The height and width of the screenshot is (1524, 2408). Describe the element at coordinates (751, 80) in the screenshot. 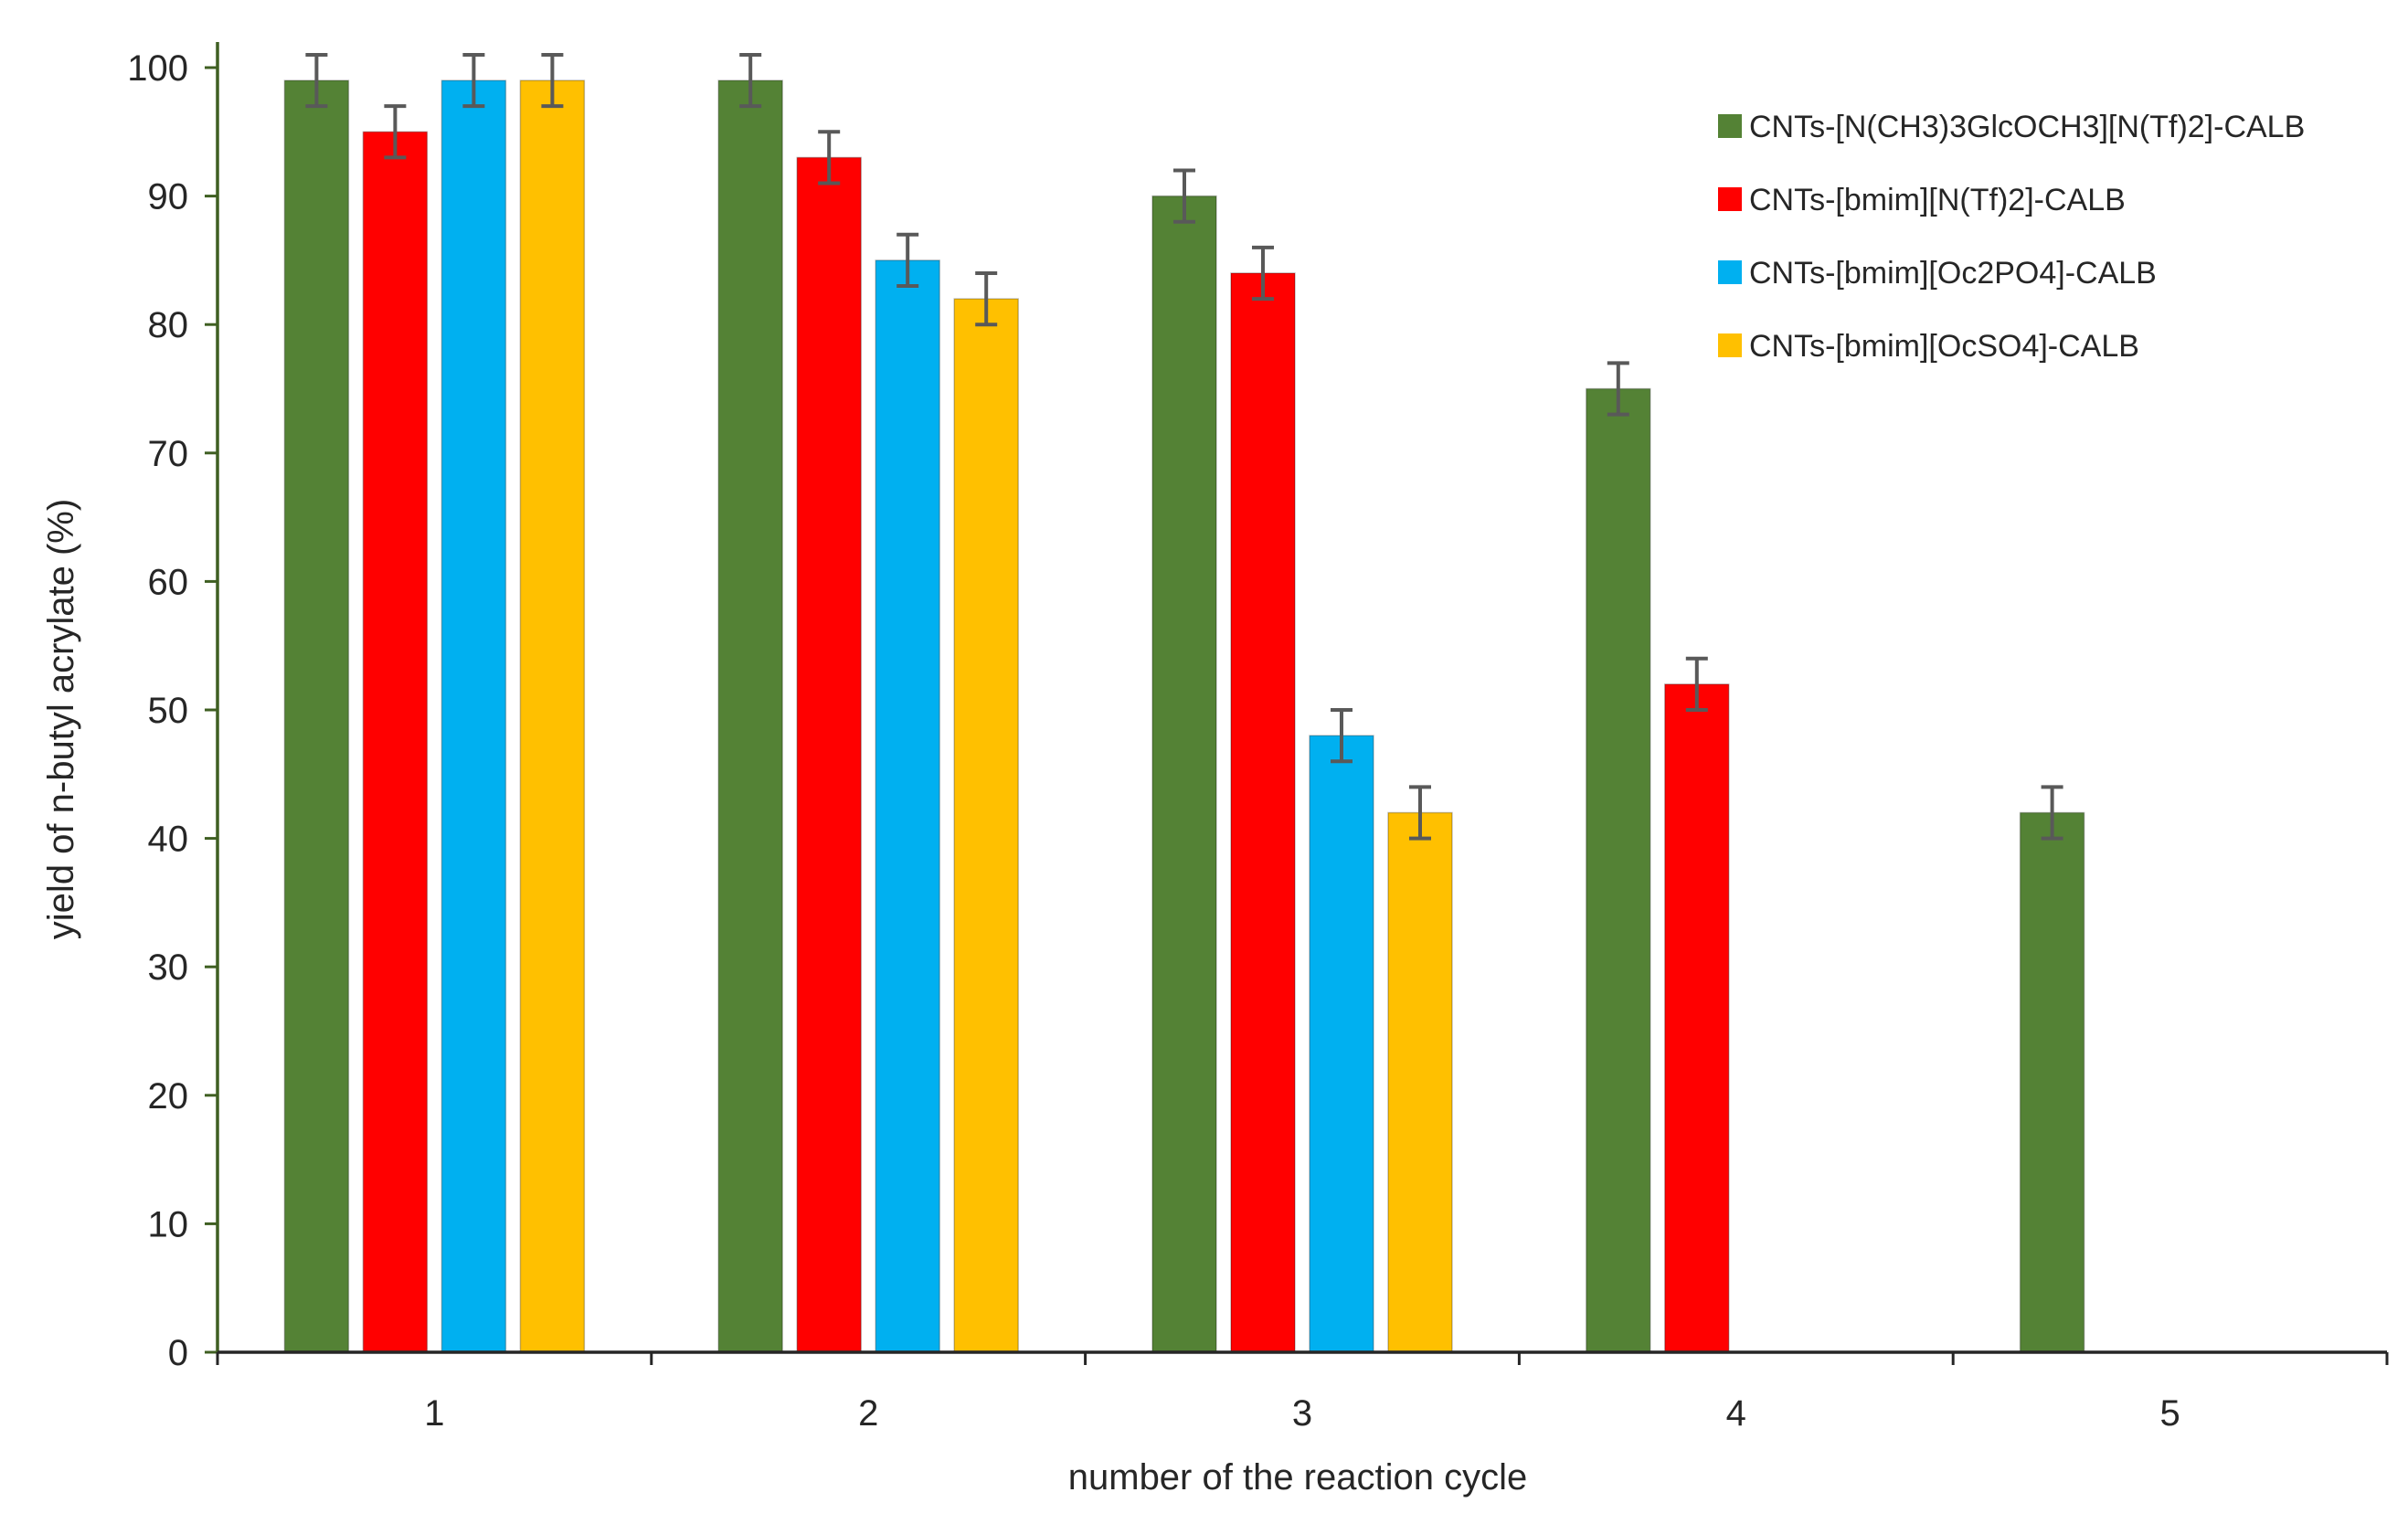

I see `error-bar-series1-cycle2` at that location.